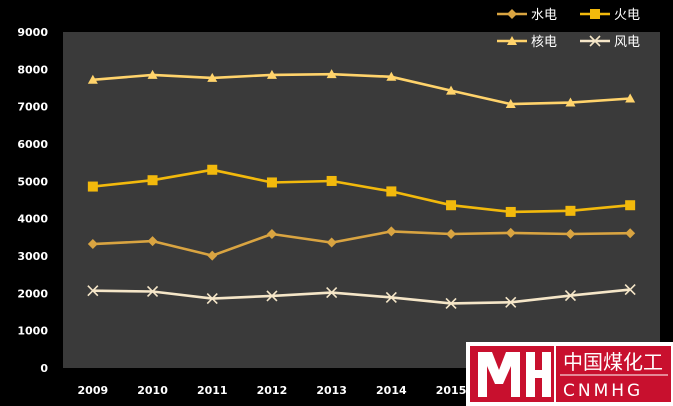  What do you see at coordinates (272, 390) in the screenshot?
I see `x-tick-label: 2012` at bounding box center [272, 390].